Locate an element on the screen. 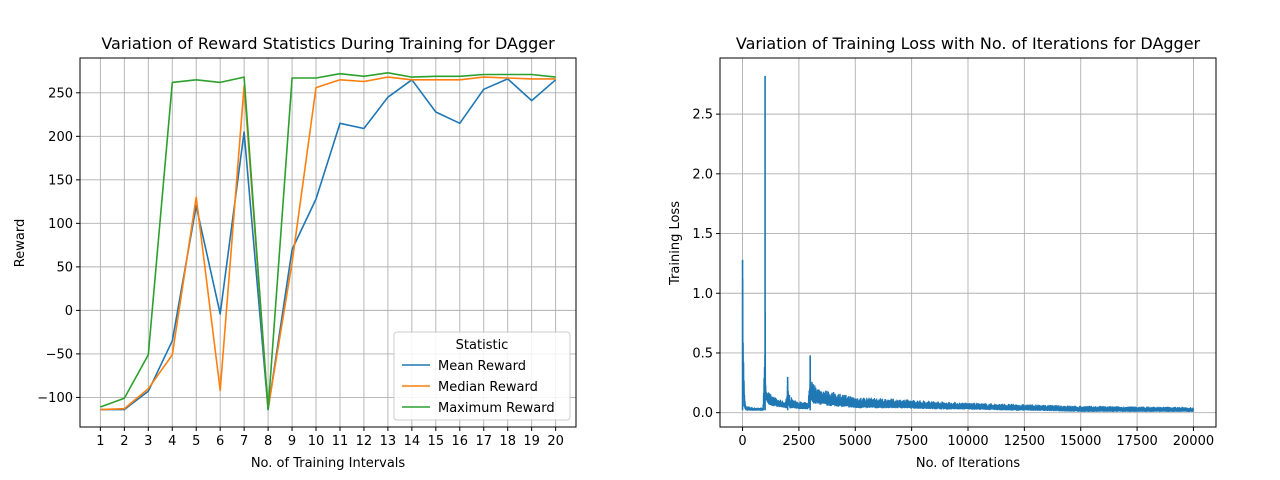  x-tick-label: 12 is located at coordinates (364, 441).